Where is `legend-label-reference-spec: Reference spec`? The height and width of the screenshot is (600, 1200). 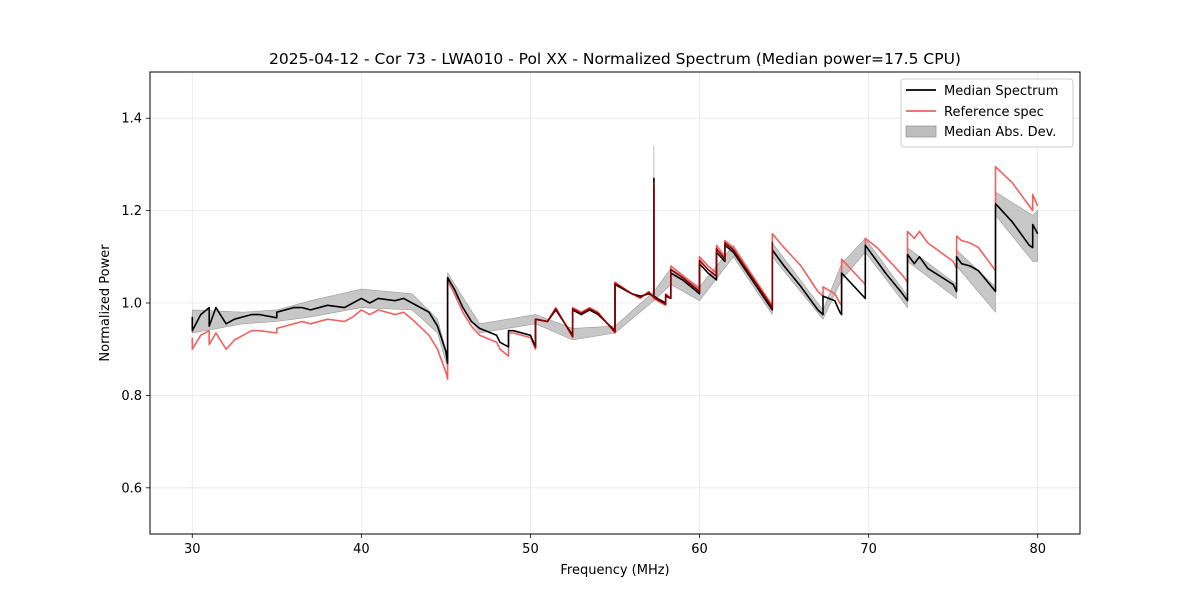
legend-label-reference-spec: Reference spec is located at coordinates (994, 112).